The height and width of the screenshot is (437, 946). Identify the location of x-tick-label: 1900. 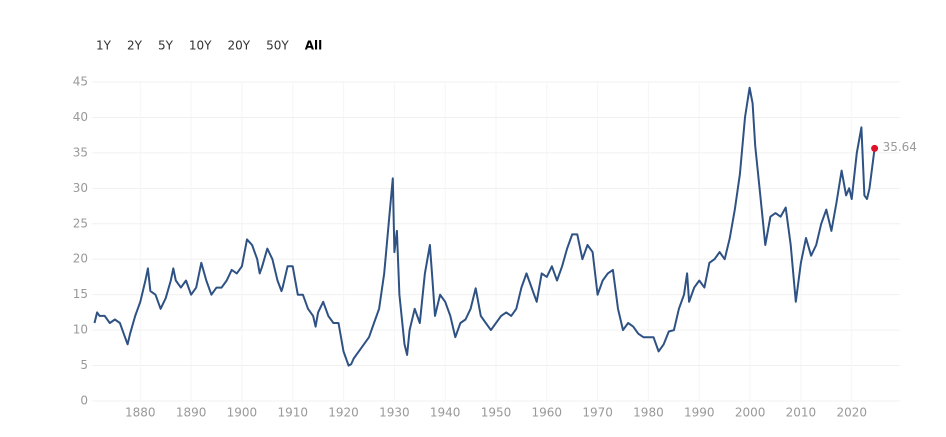
(242, 413).